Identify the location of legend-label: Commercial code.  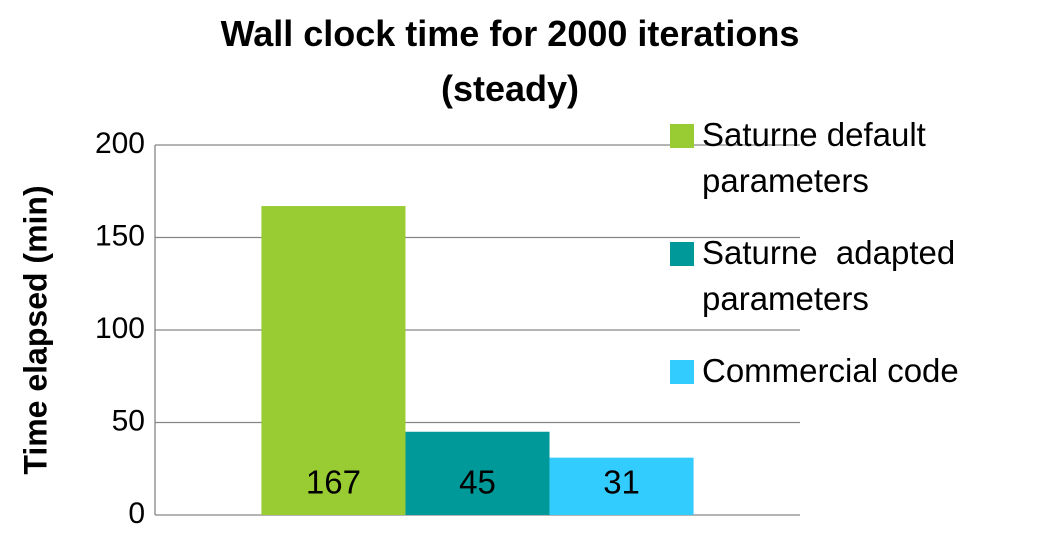
(830, 370).